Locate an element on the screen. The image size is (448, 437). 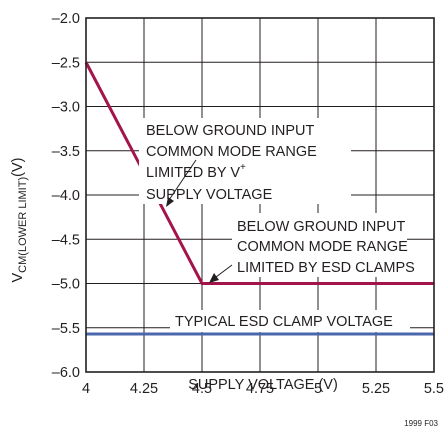
x-tick-label: 4 is located at coordinates (86, 389).